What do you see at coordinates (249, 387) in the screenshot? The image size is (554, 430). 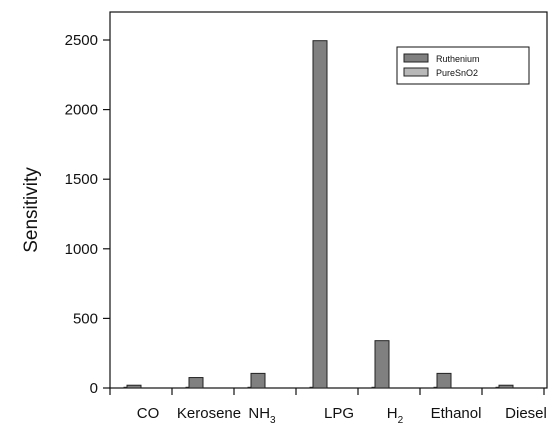 I see `bar-puresno2-nh` at bounding box center [249, 387].